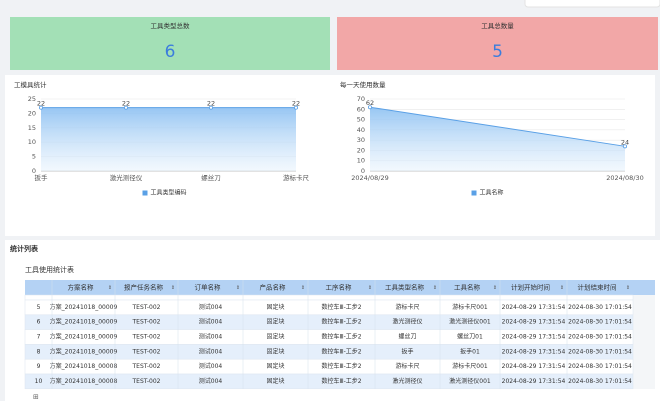 The height and width of the screenshot is (401, 660). I want to click on column-header: 方案名称, so click(81, 287).